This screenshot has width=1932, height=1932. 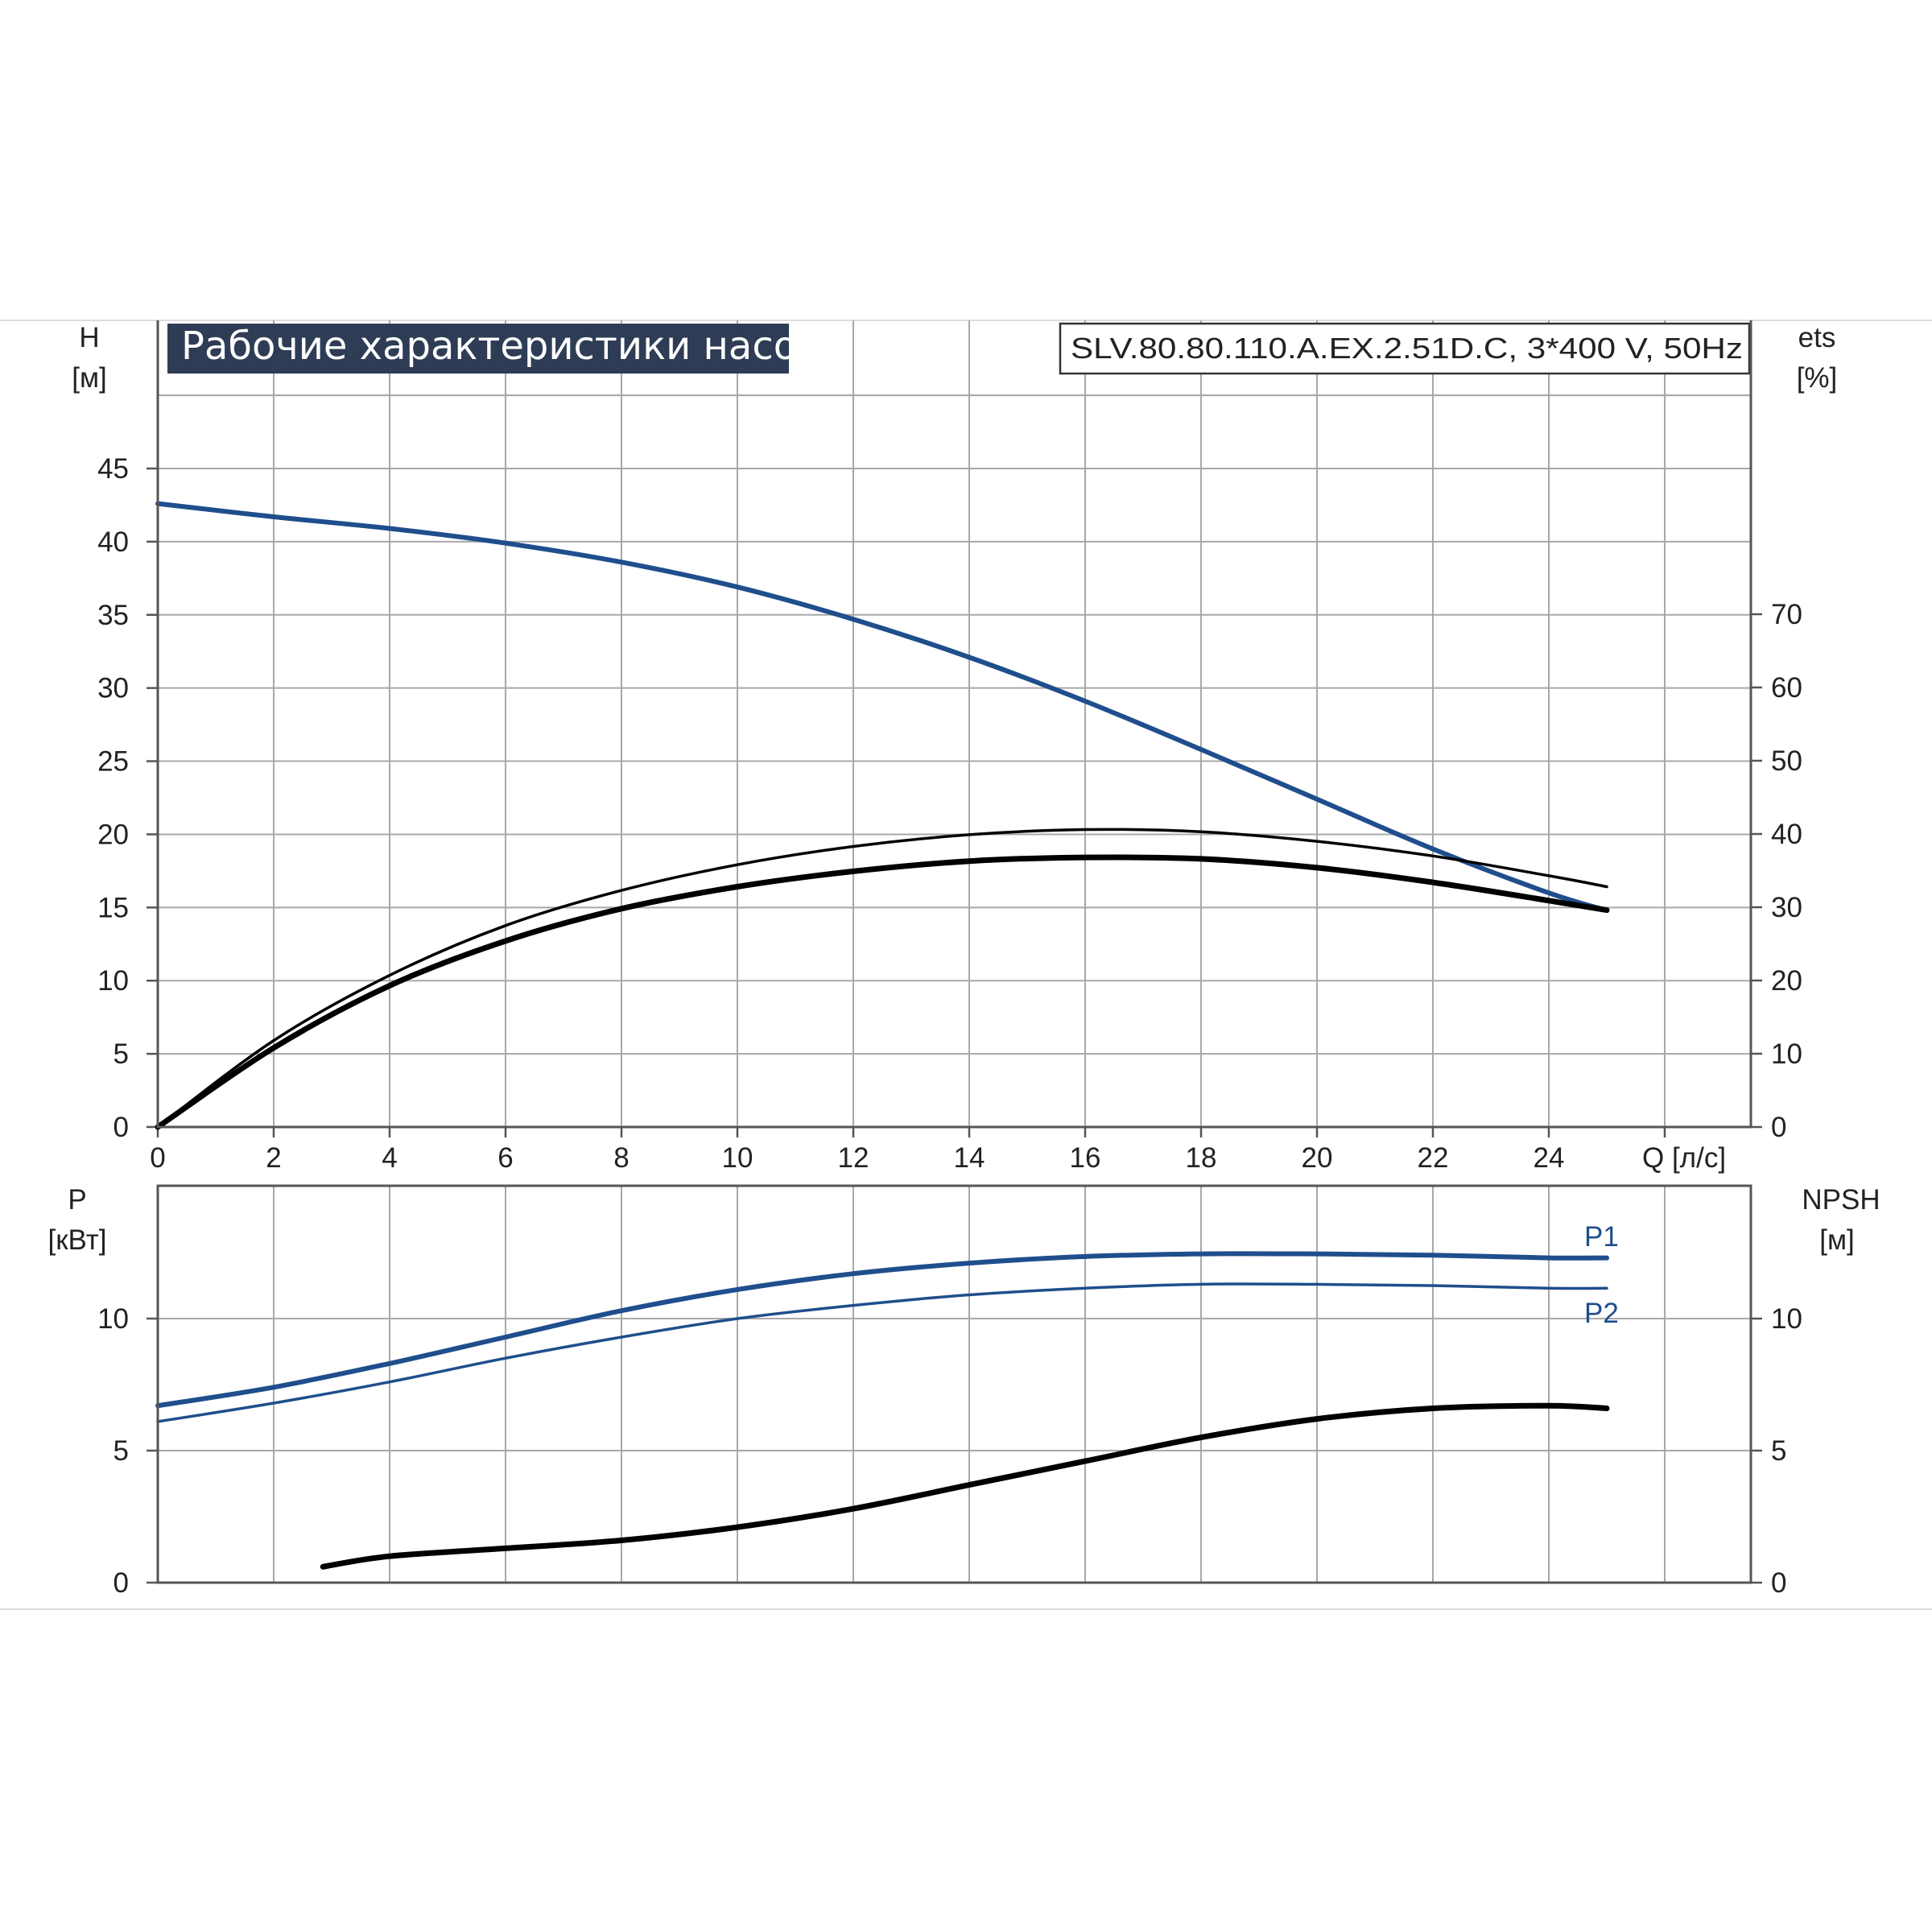 I want to click on title-box, so click(x=478, y=349).